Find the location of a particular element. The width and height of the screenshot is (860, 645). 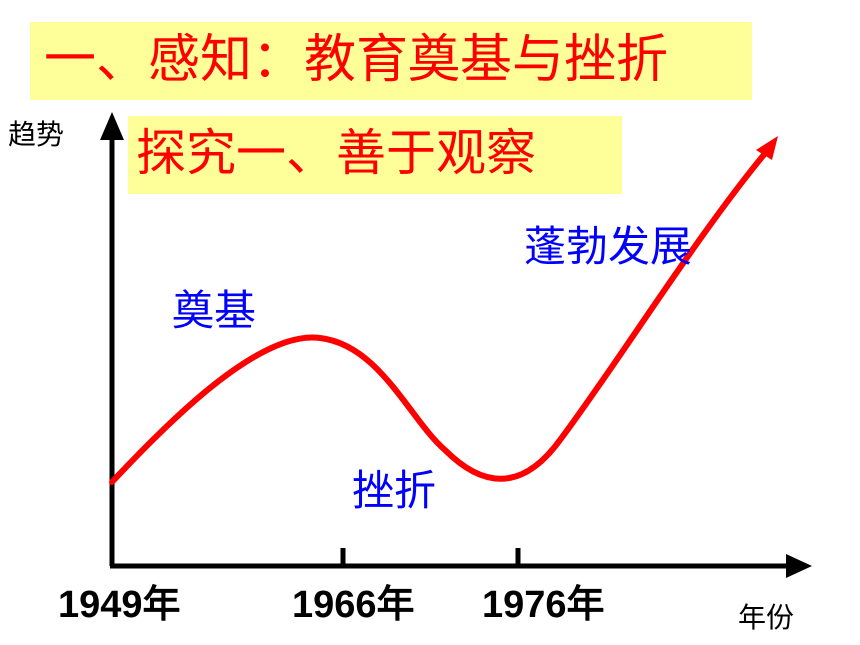

stage-label-setback: 挫折 is located at coordinates (394, 490).